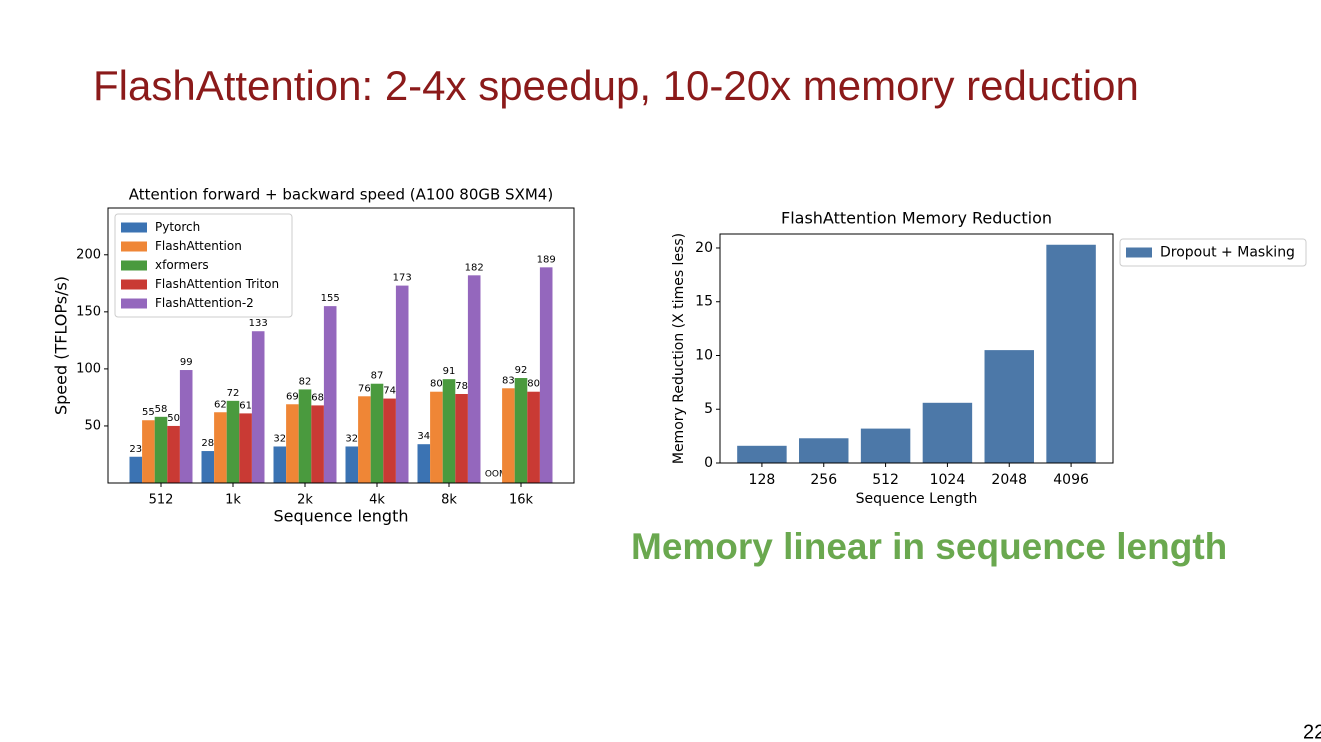 The width and height of the screenshot is (1321, 742). What do you see at coordinates (207, 443) in the screenshot?
I see `data-label: 28` at bounding box center [207, 443].